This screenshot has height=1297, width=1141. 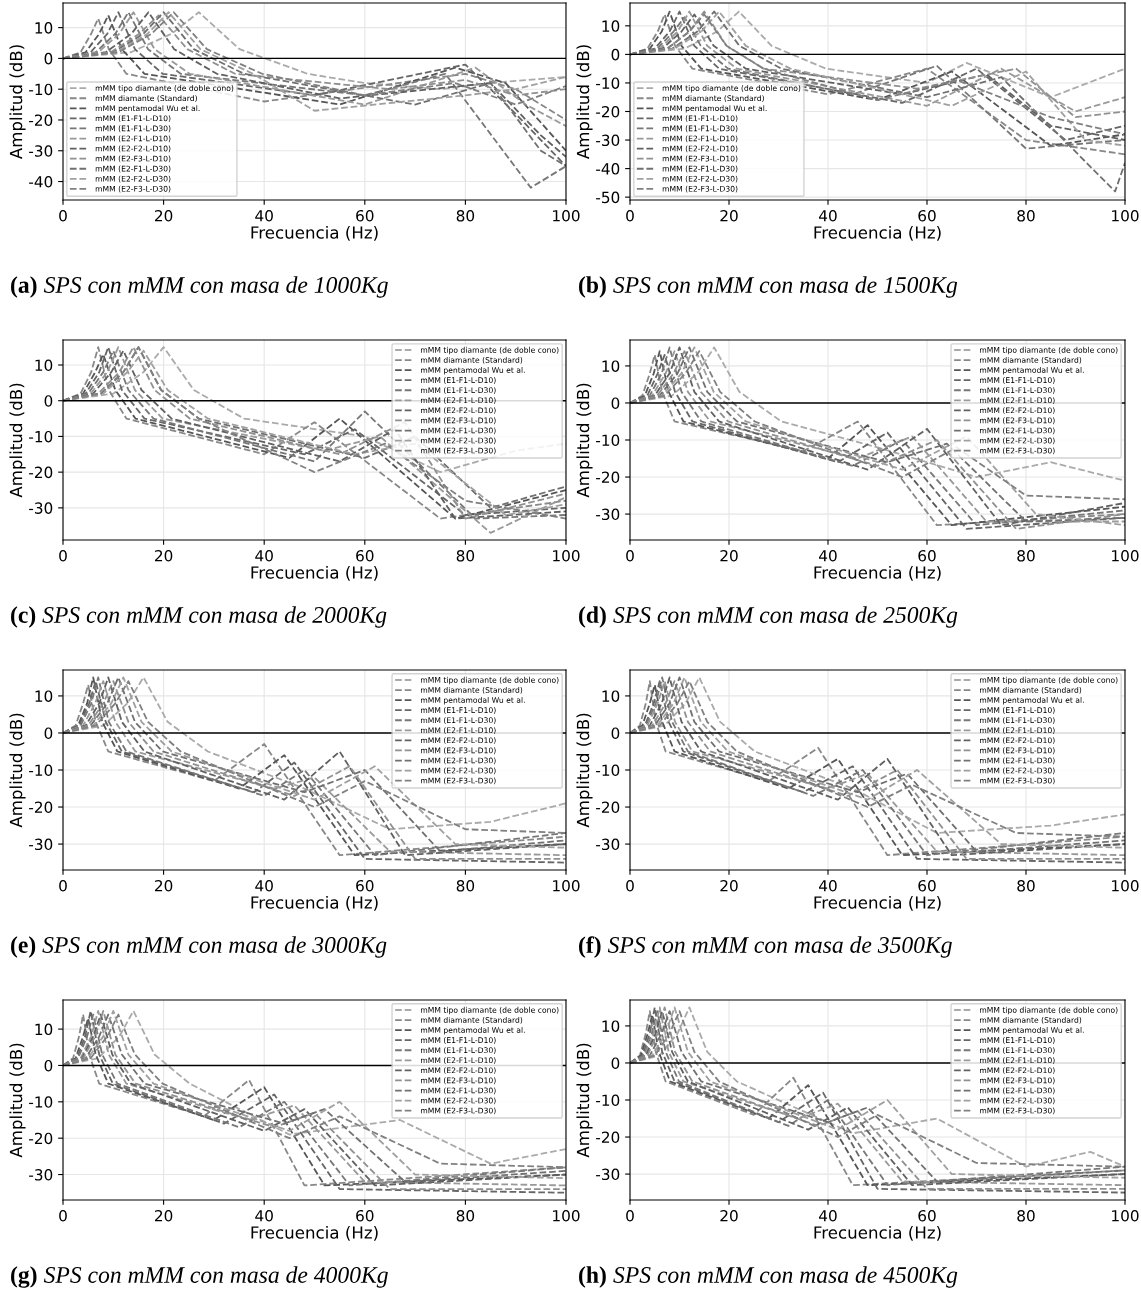 What do you see at coordinates (768, 287) in the screenshot?
I see `text: (b) SPS con mMM con masa de 1500Kg` at bounding box center [768, 287].